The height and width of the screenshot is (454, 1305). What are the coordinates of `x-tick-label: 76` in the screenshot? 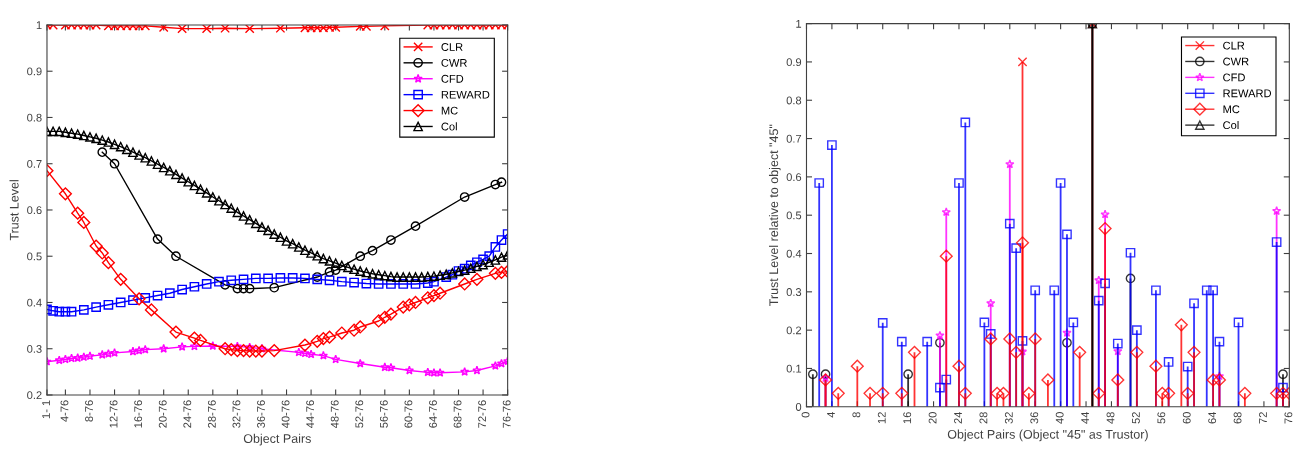 It's located at (1288, 418).